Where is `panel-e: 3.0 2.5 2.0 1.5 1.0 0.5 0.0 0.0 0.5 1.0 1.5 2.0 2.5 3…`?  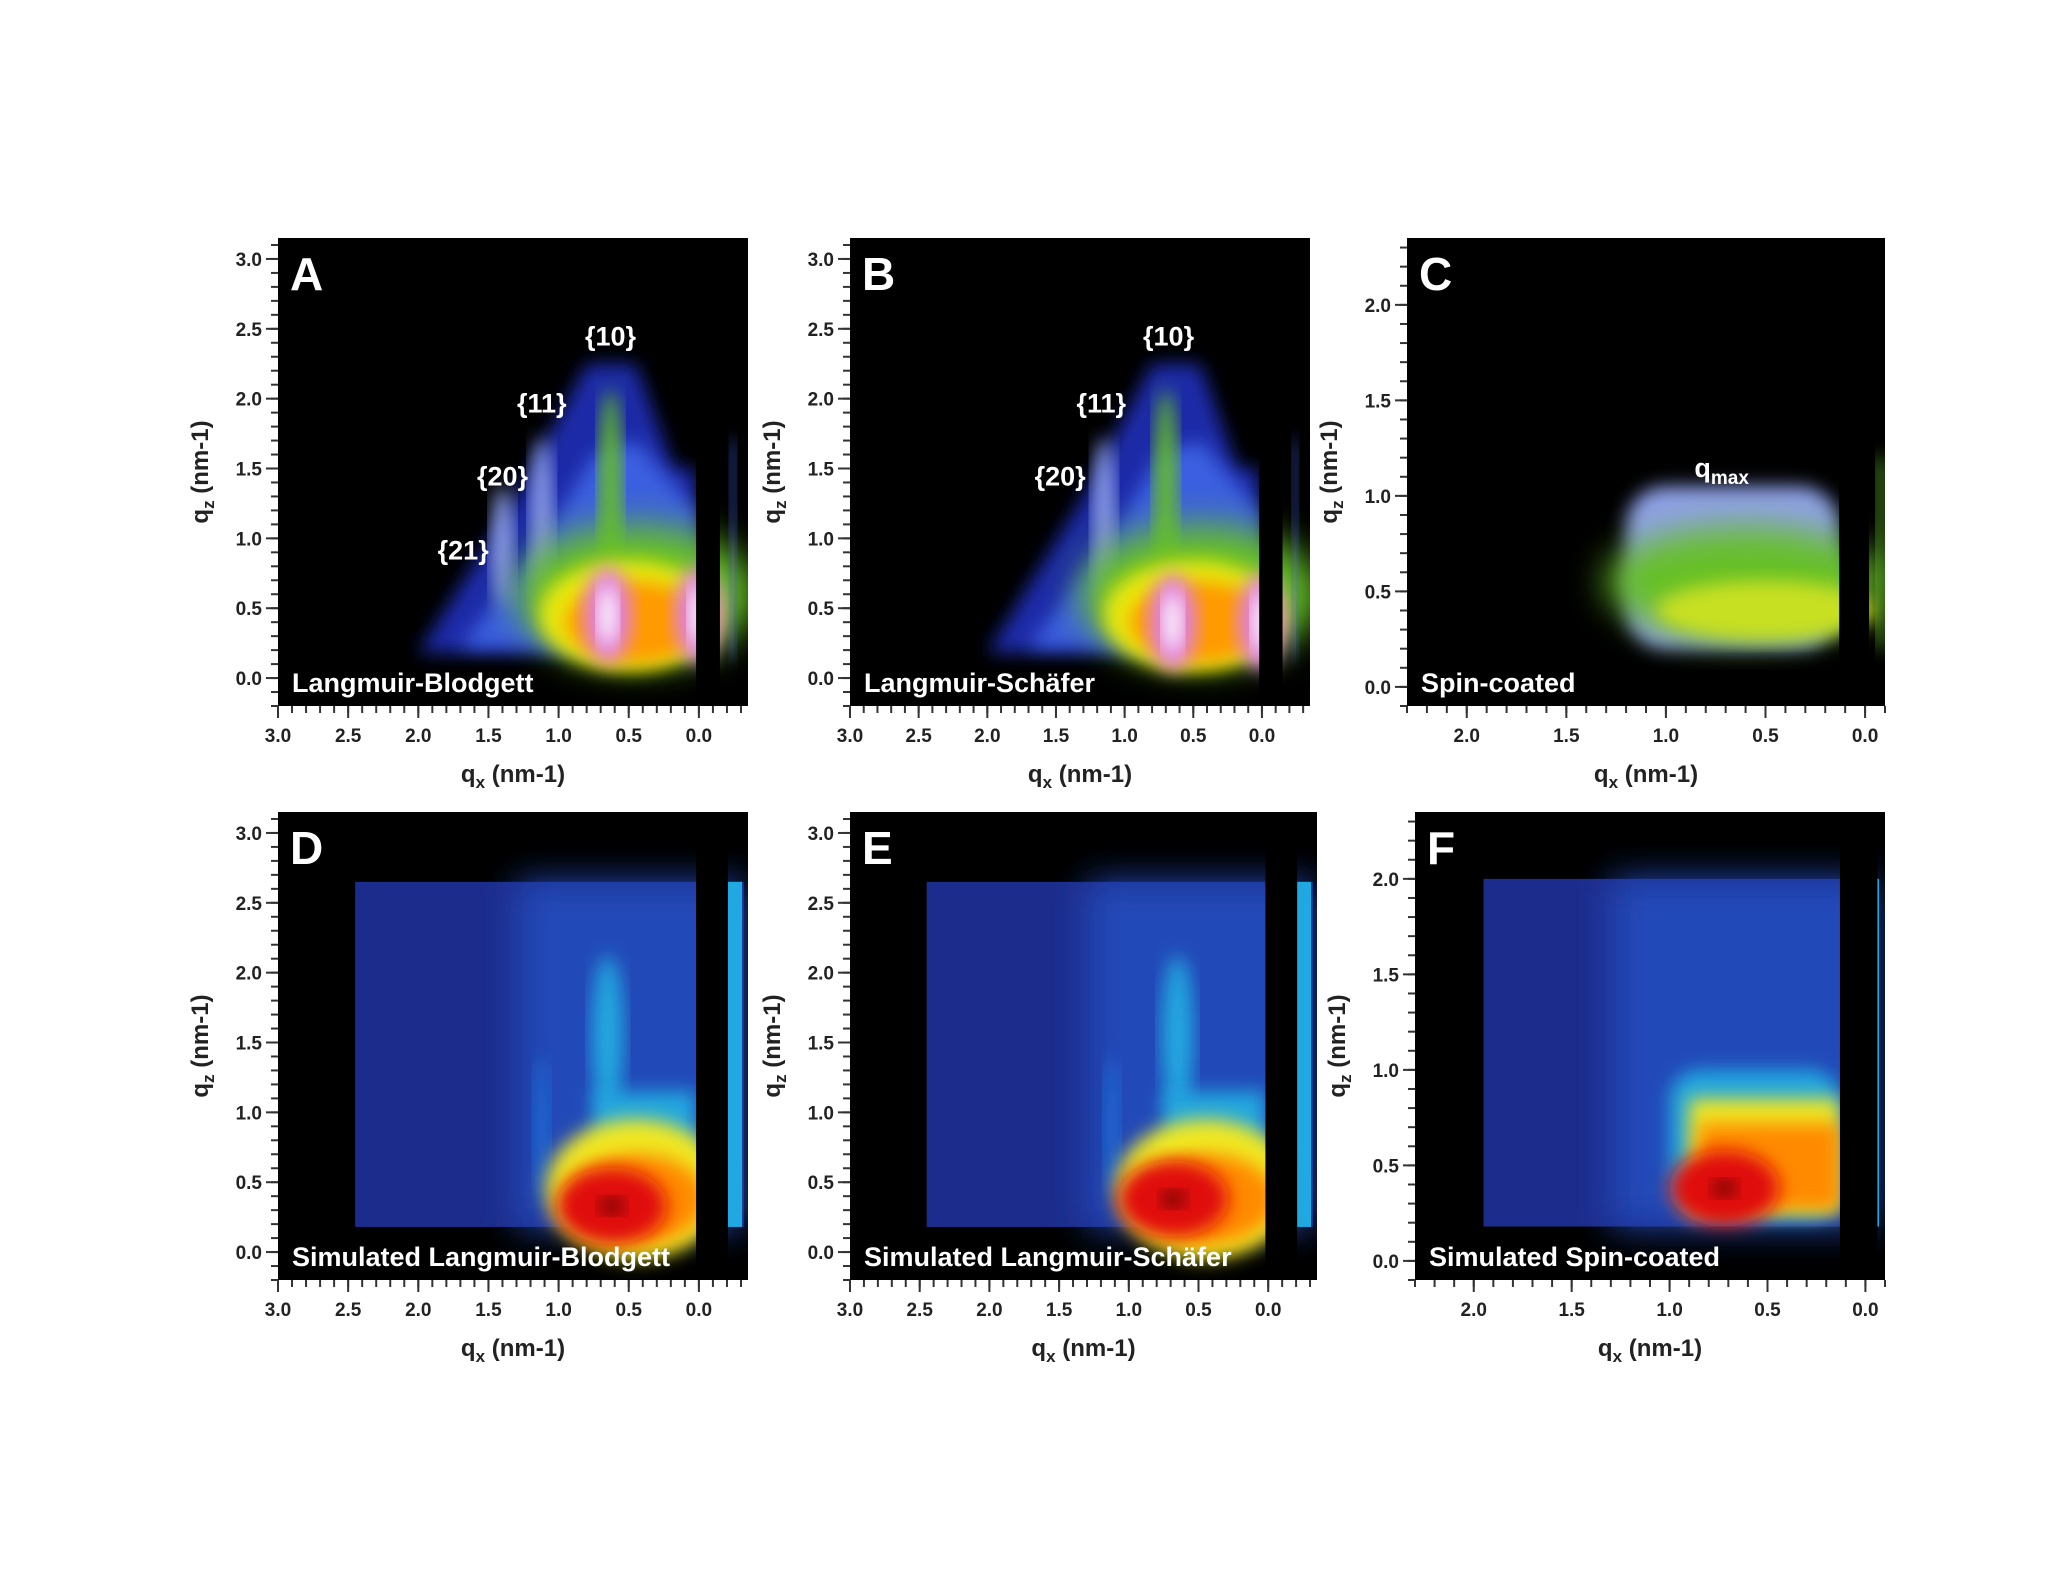 panel-e: 3.0 2.5 2.0 1.5 1.0 0.5 0.0 0.0 0.5 1.0 1.5 2.0 2.5 3… is located at coordinates (1038, 1089).